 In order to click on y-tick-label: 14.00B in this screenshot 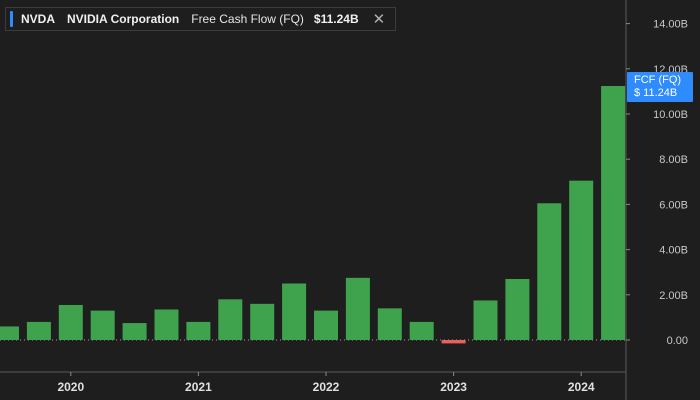, I will do `click(670, 25)`.